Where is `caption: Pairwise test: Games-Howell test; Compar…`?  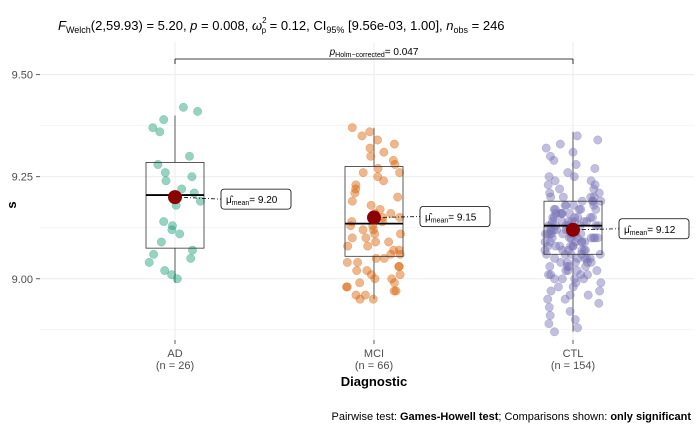
caption: Pairwise test: Games-Howell test; Compar… is located at coordinates (512, 417).